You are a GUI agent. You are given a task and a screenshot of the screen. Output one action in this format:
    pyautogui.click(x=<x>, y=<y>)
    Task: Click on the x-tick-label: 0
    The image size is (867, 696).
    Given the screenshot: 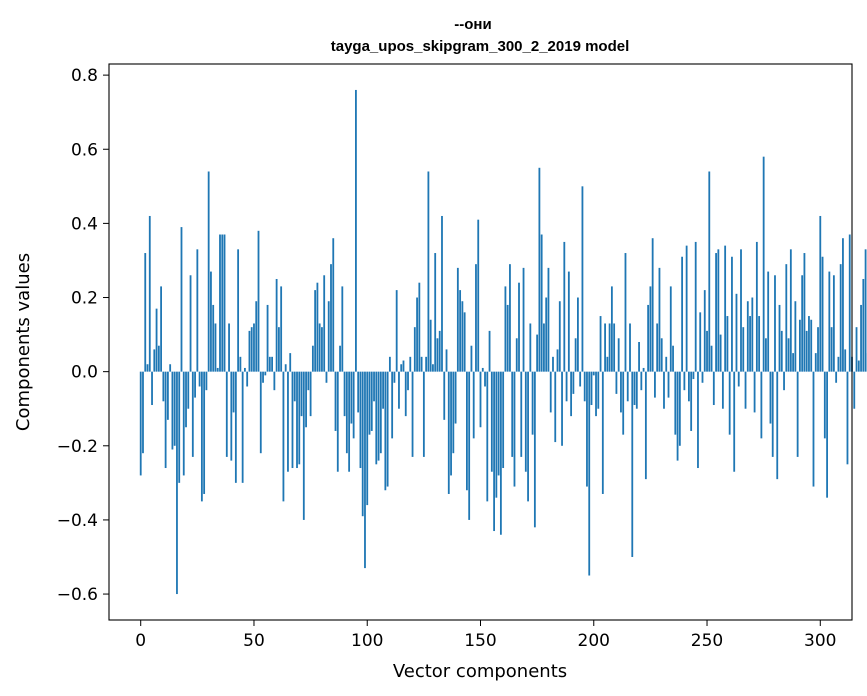 What is the action you would take?
    pyautogui.click(x=140, y=641)
    